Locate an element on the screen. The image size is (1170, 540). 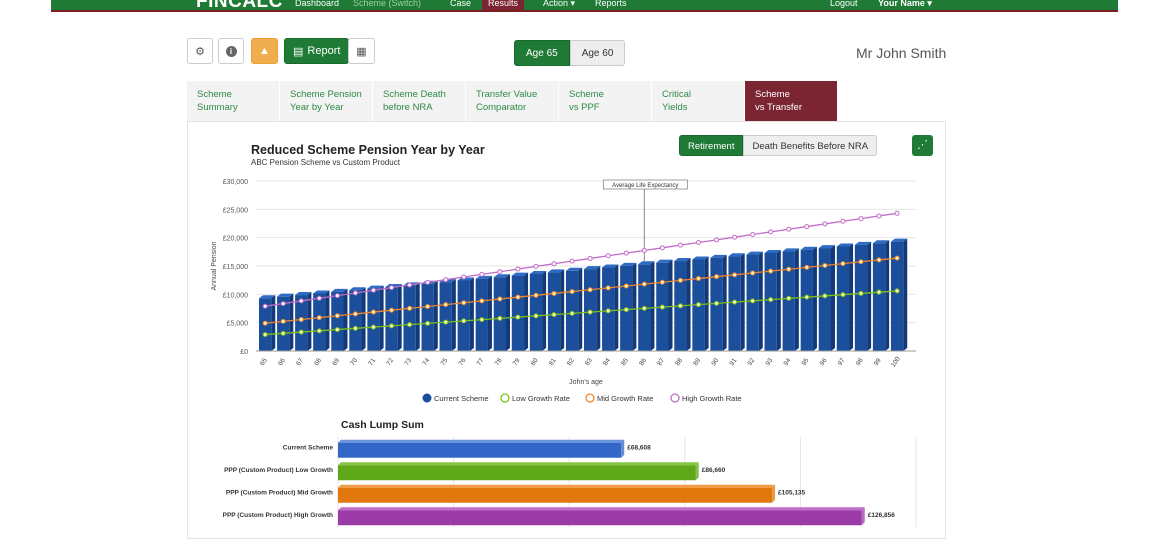
report-button: ▤ Report is located at coordinates (317, 51).